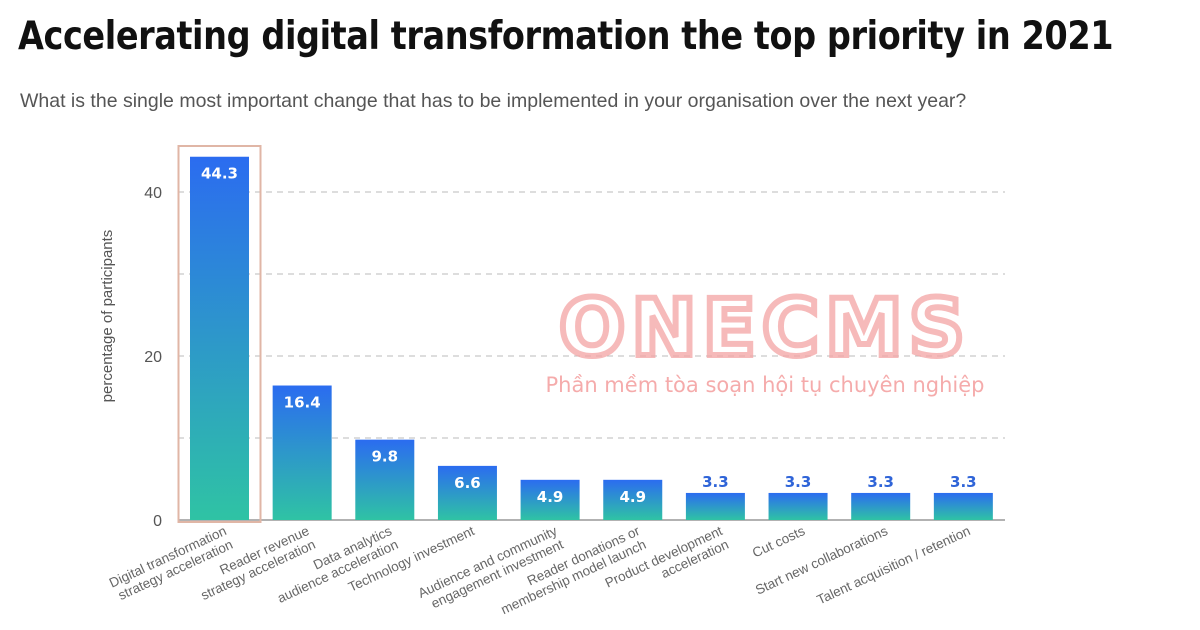 This screenshot has height=630, width=1200. Describe the element at coordinates (153, 357) in the screenshot. I see `y-tick-label: 20` at that location.